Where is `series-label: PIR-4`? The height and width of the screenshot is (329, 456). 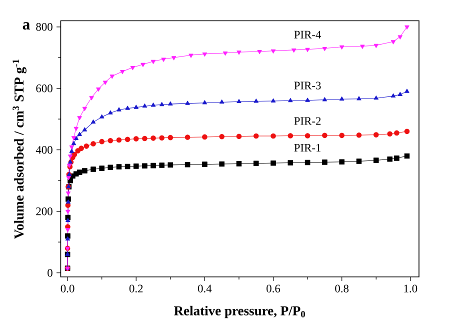 series-label: PIR-4 is located at coordinates (308, 34).